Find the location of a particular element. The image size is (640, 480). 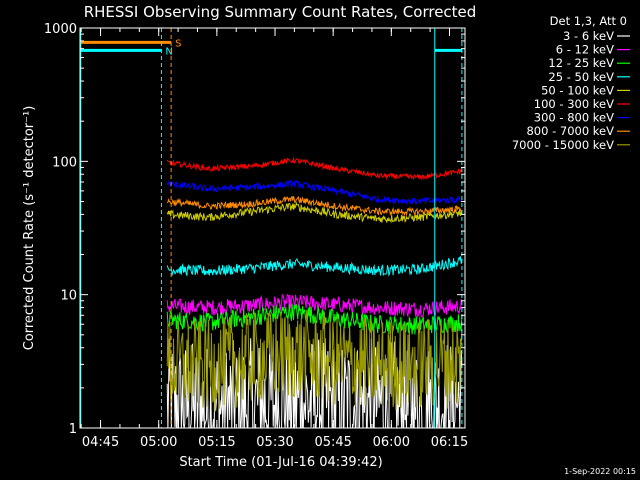

x-axis-label: Start Time (01-Jul-16 04:39:42) is located at coordinates (280, 462).